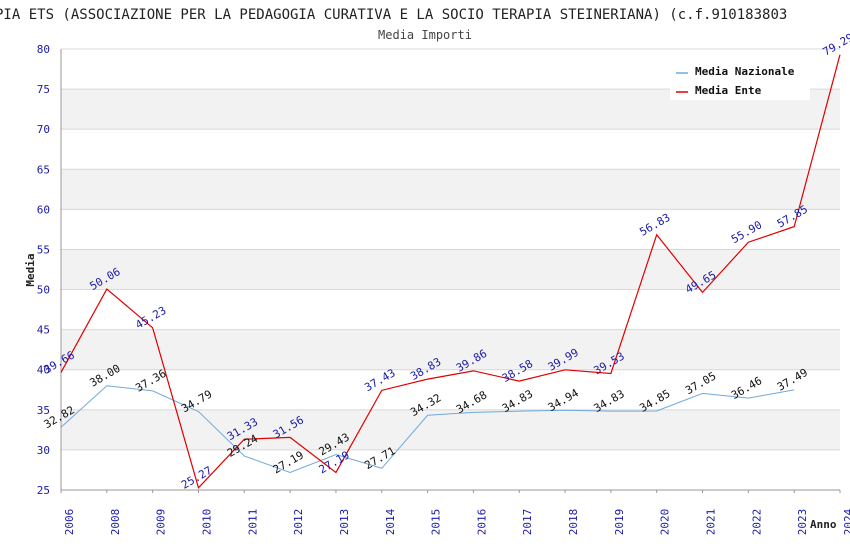 The image size is (850, 550). Describe the element at coordinates (756, 522) in the screenshot. I see `x-tick-label: 2022` at that location.